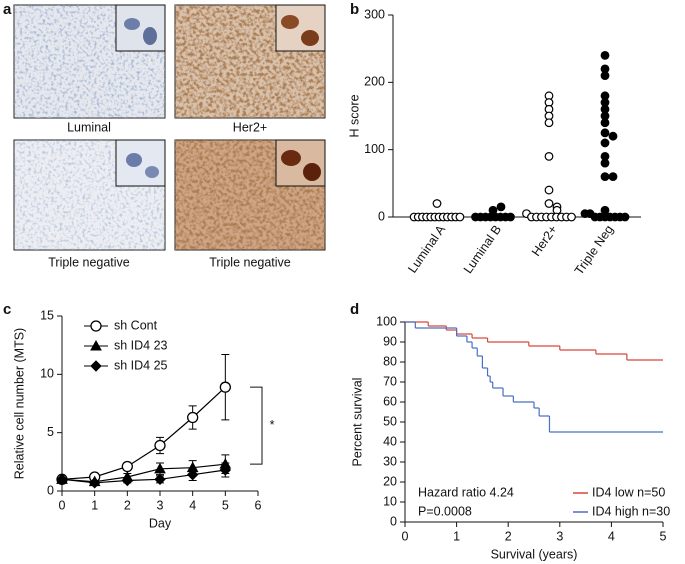 Image resolution: width=685 pixels, height=564 pixels. What do you see at coordinates (445, 511) in the screenshot?
I see `annotation: P=0.0008` at bounding box center [445, 511].